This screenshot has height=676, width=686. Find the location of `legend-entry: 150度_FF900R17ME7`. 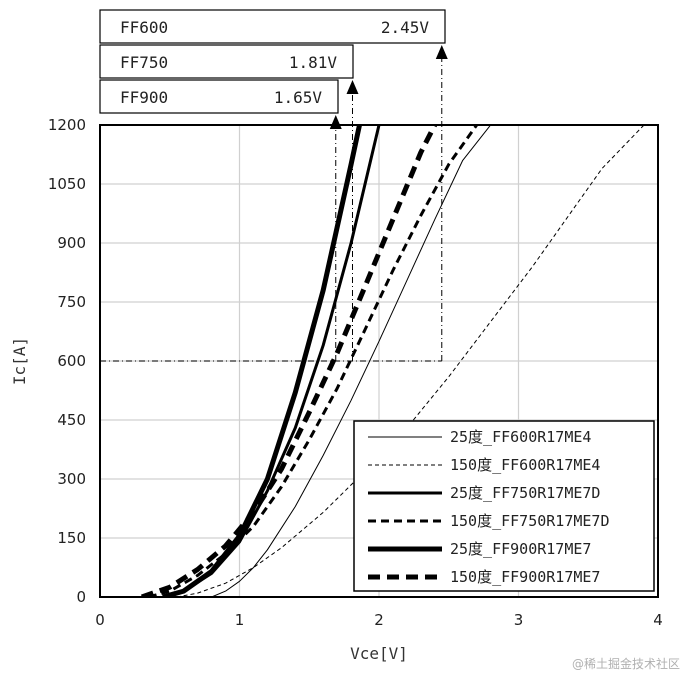

legend-entry: 150度_FF900R17ME7 is located at coordinates (525, 577).